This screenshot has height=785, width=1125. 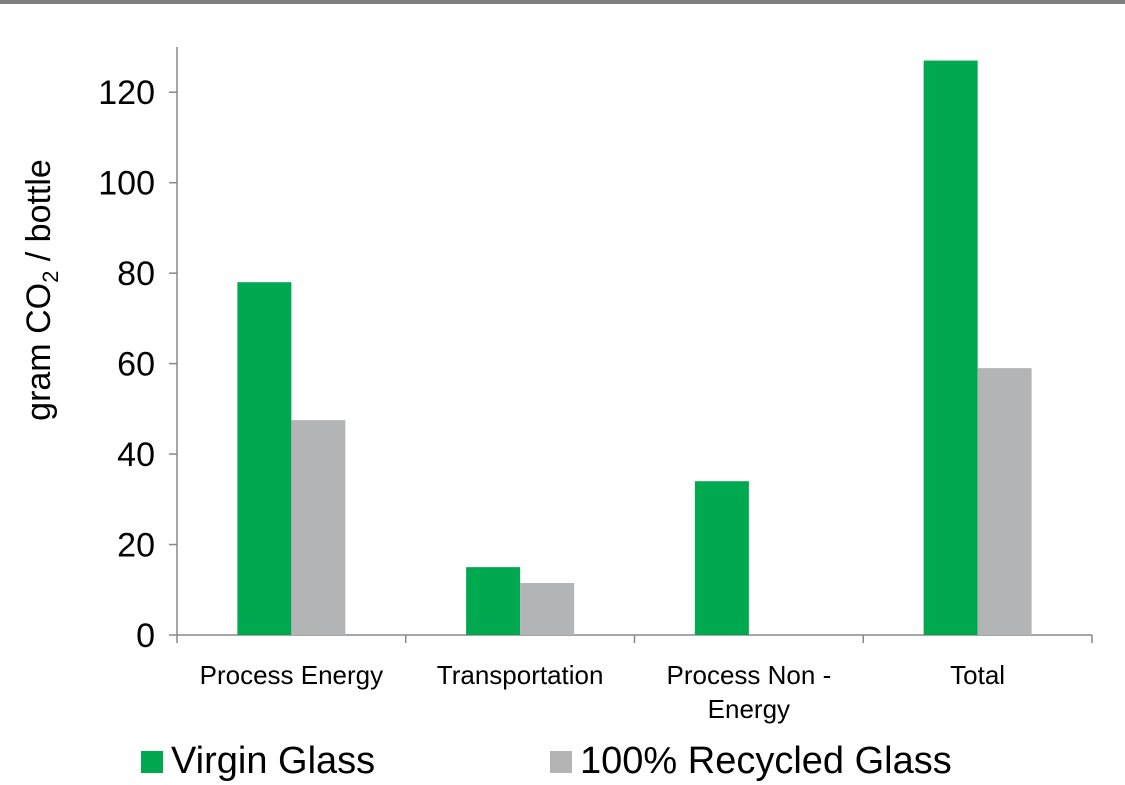 I want to click on x-category-label: Total, so click(x=977, y=675).